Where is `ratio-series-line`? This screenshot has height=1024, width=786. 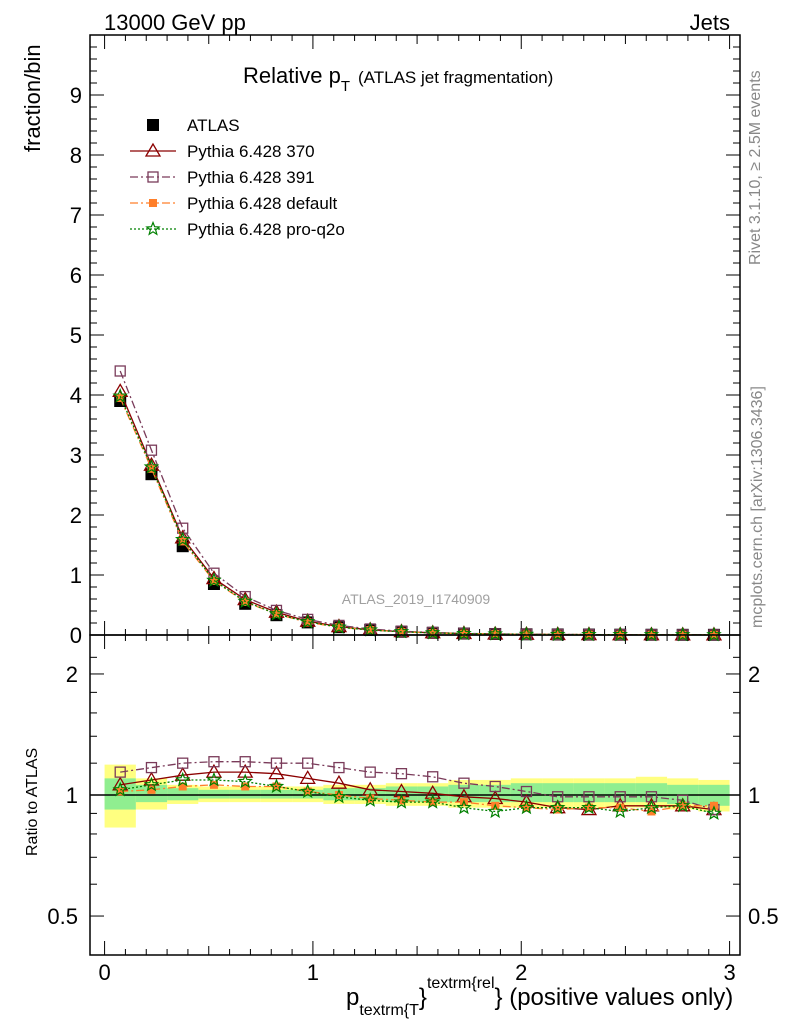
ratio-series-line is located at coordinates (417, 798).